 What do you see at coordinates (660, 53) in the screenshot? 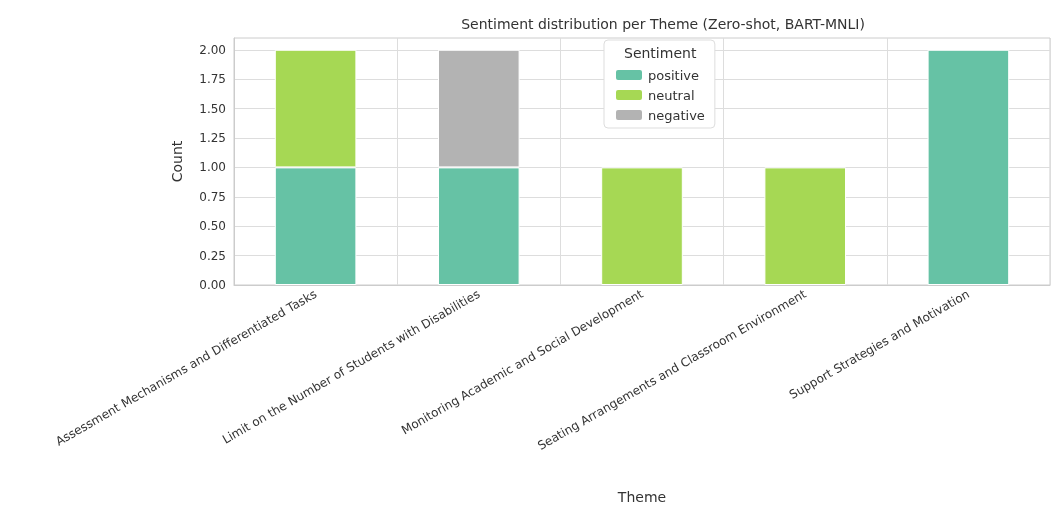
I see `legend-title: Sentiment` at bounding box center [660, 53].